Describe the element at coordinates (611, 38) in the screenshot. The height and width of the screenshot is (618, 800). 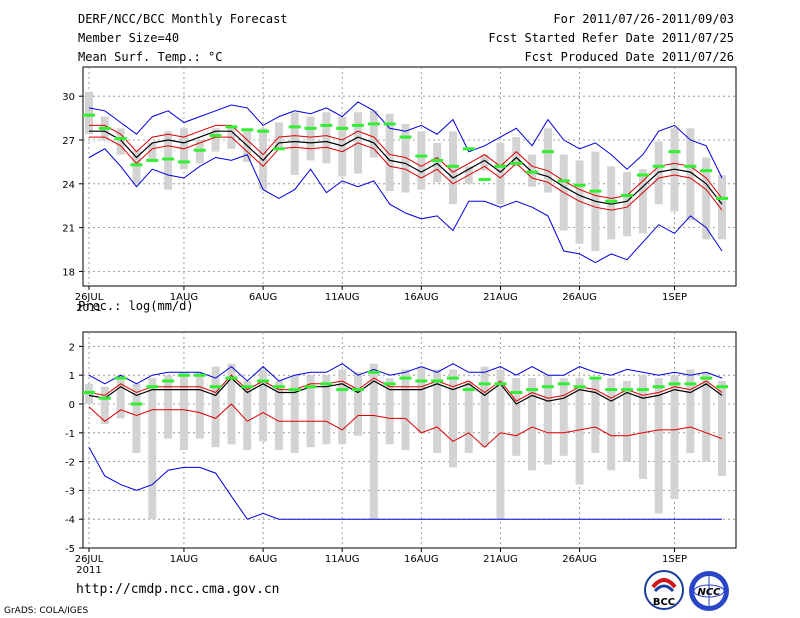
I see `refer-date: Fcst Started Refer Date 2011/07/25` at that location.